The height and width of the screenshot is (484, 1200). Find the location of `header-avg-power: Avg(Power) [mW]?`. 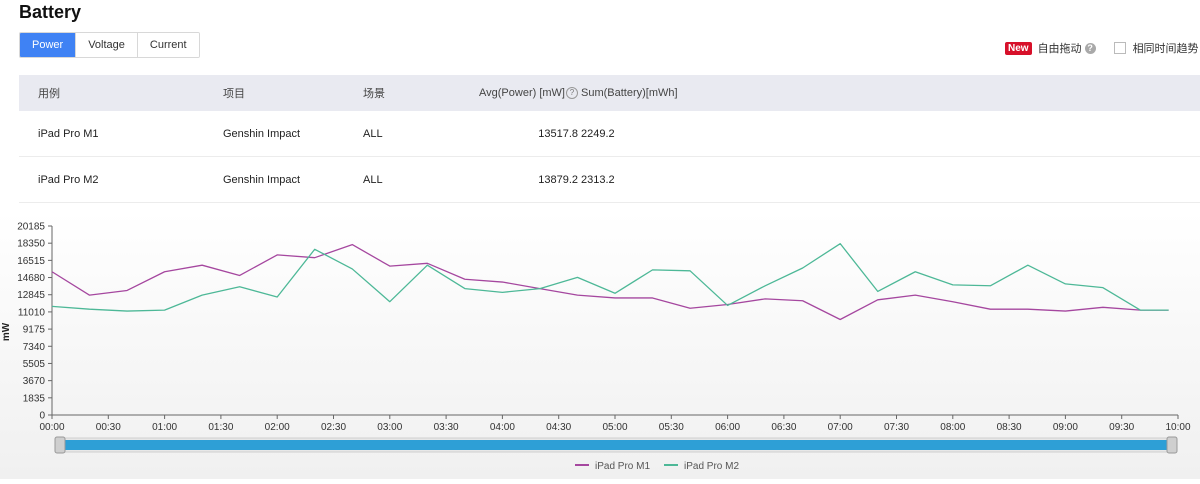

header-avg-power: Avg(Power) [mW]? is located at coordinates (519, 93).